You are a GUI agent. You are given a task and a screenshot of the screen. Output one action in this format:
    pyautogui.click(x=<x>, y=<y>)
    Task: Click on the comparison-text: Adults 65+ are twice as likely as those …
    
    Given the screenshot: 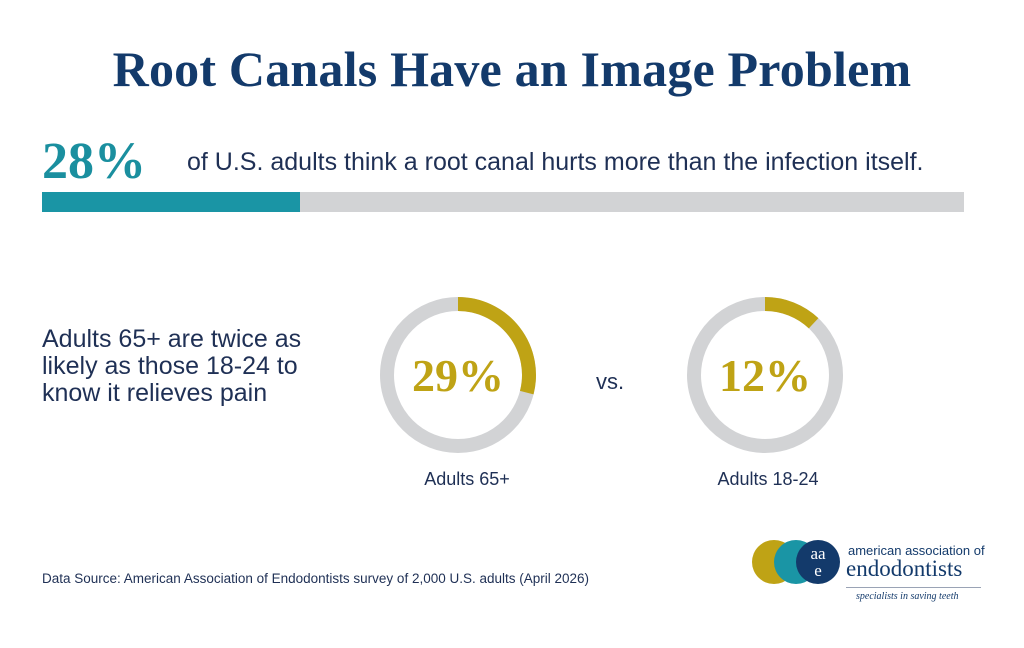 What is the action you would take?
    pyautogui.click(x=172, y=366)
    